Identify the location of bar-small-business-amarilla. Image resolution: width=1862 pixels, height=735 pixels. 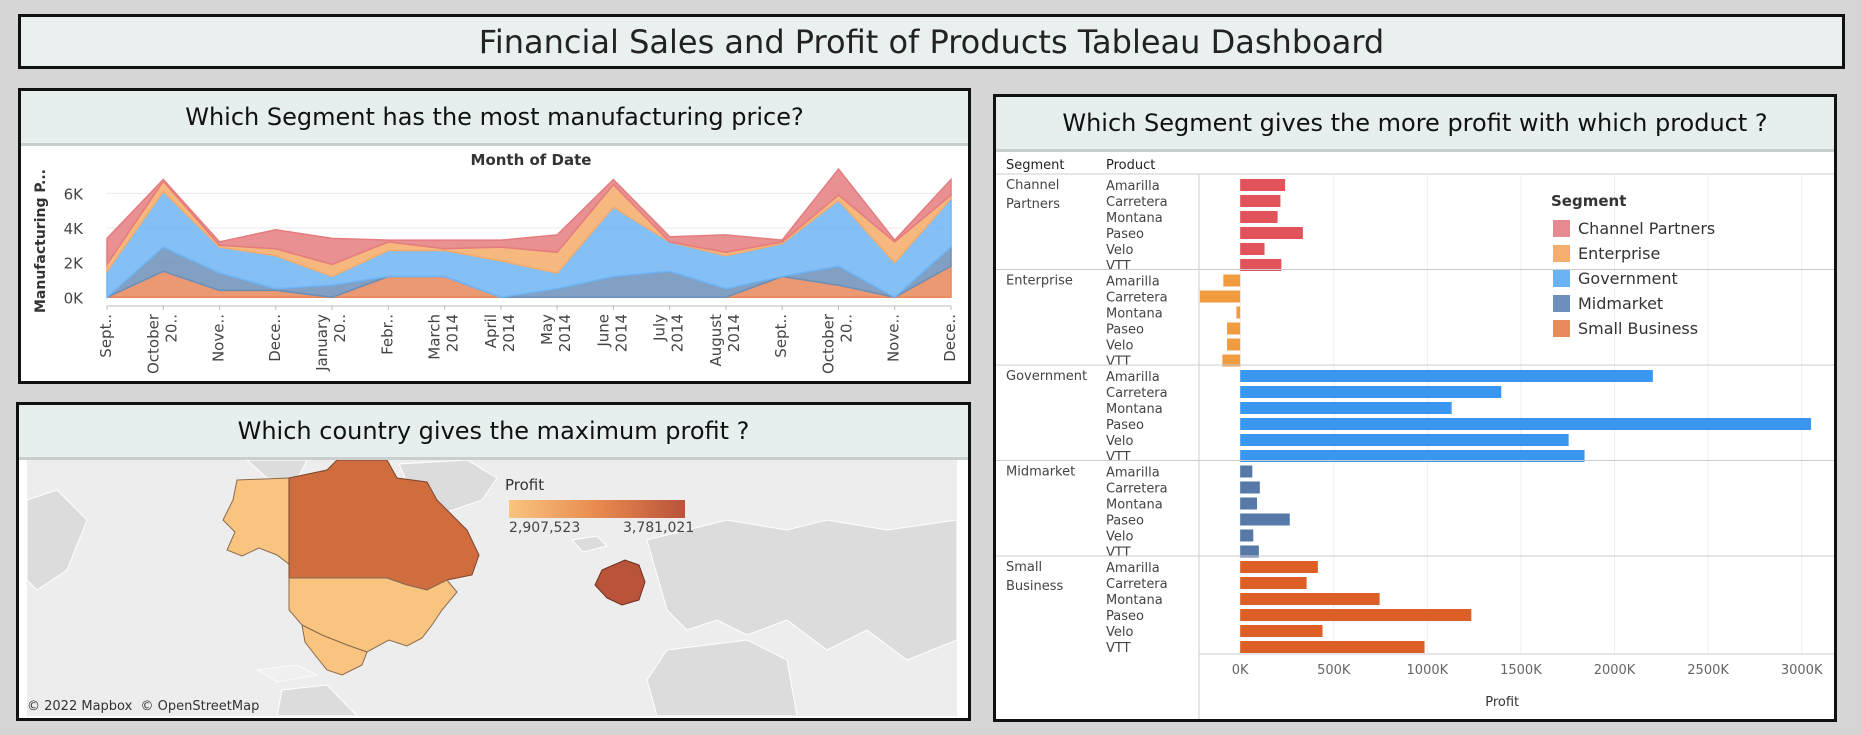
(1279, 567).